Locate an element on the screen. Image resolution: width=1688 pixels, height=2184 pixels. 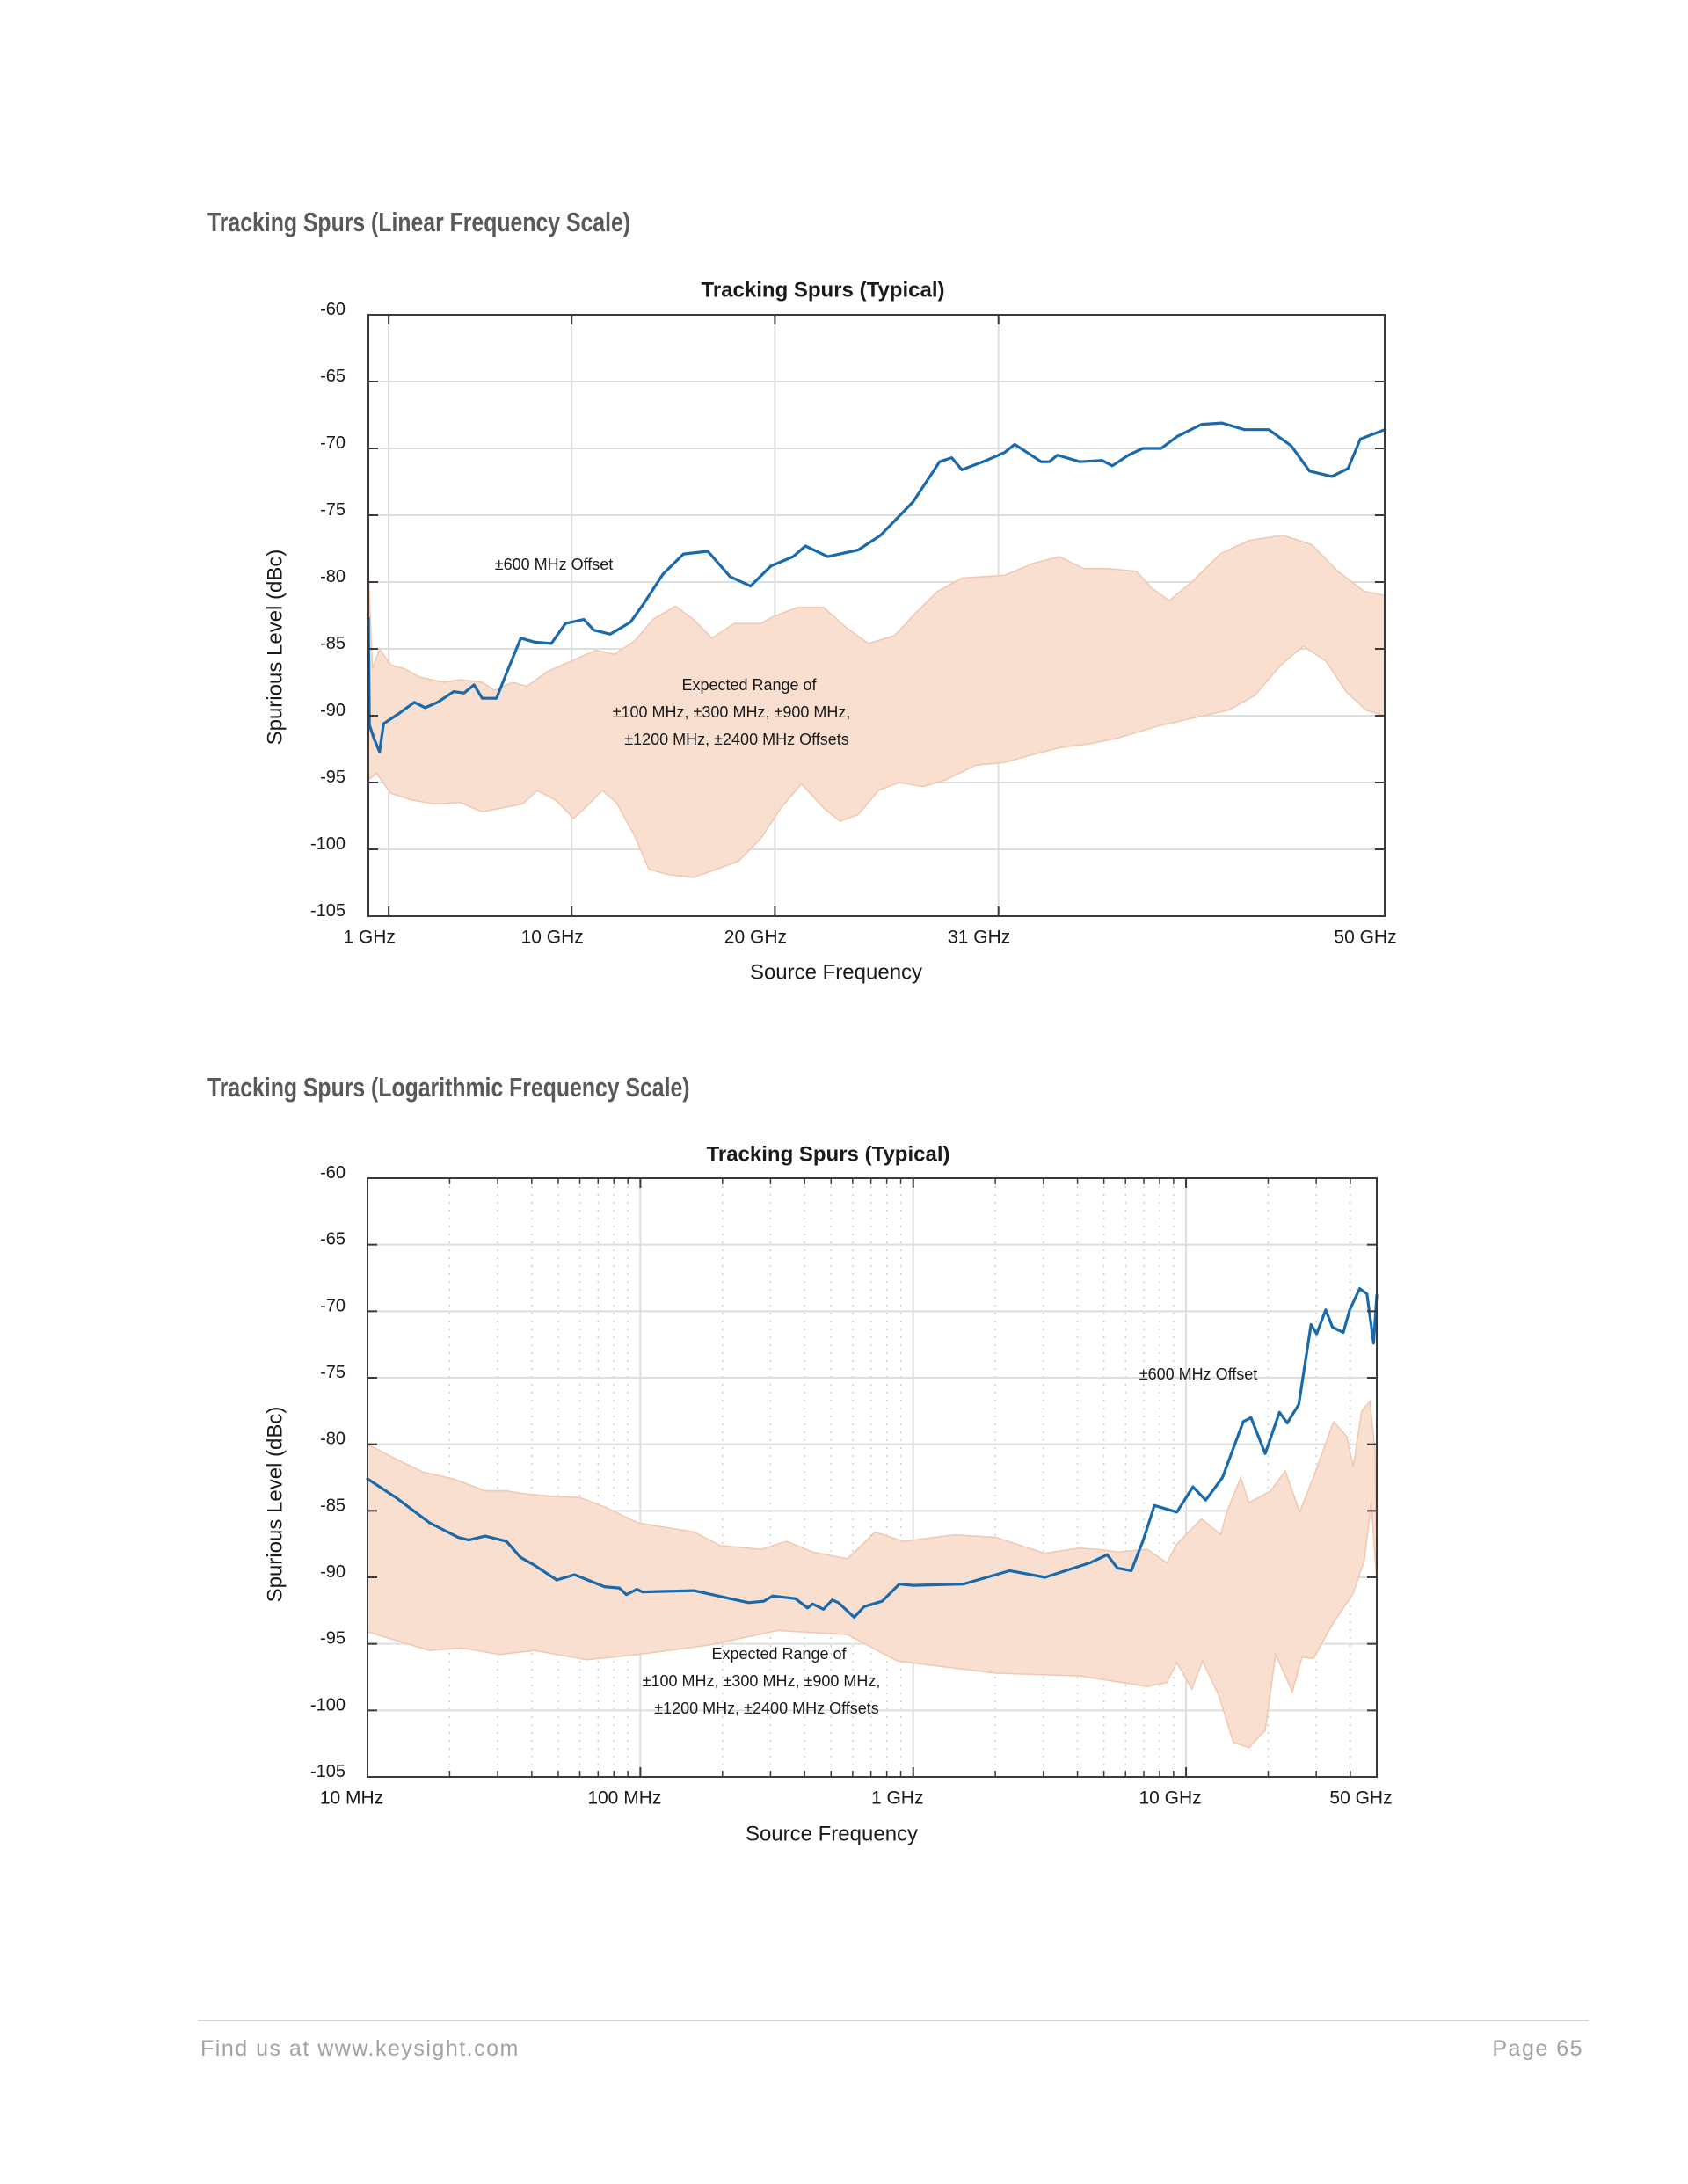
x-tick-label: 31 GHz is located at coordinates (979, 938).